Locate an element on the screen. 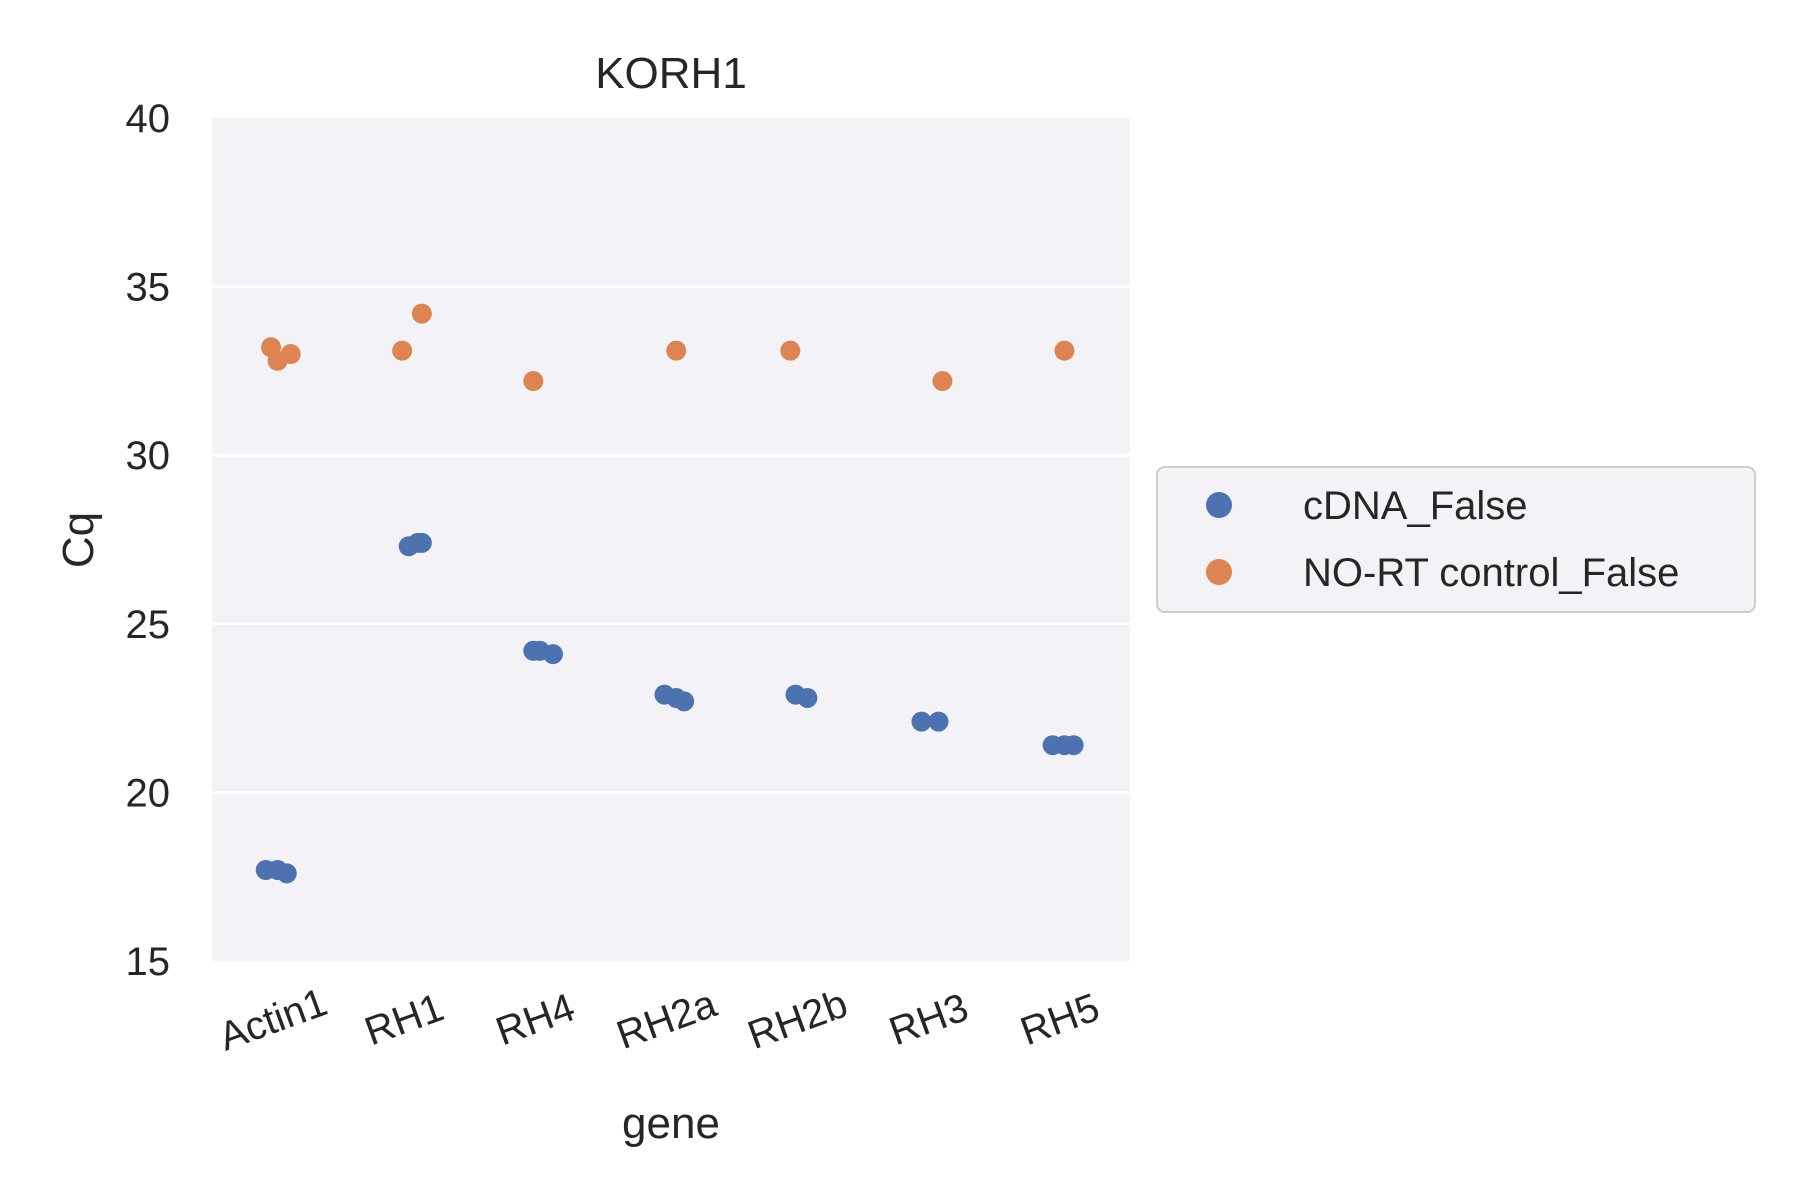 This screenshot has height=1200, width=1800. y-axis-label: Cq is located at coordinates (78, 540).